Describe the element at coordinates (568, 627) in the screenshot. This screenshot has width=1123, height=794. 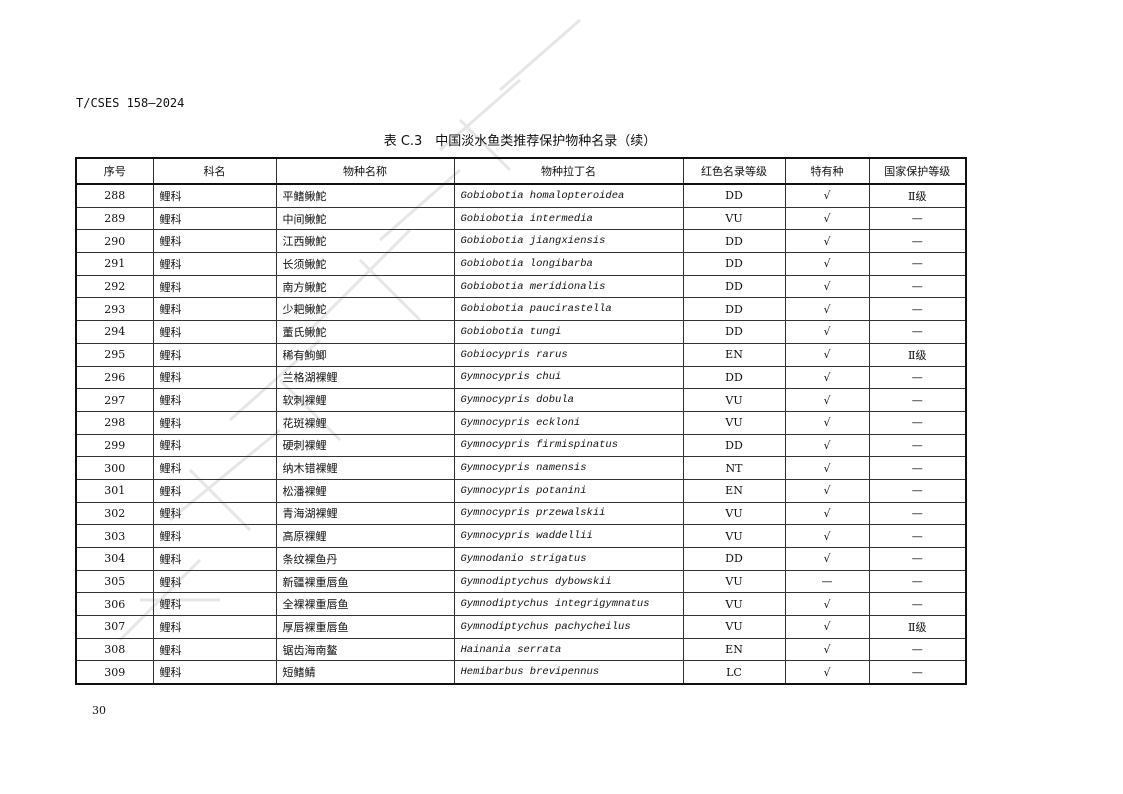
I see `cell-latin-name: Gymnodiptychus pachycheilus` at that location.